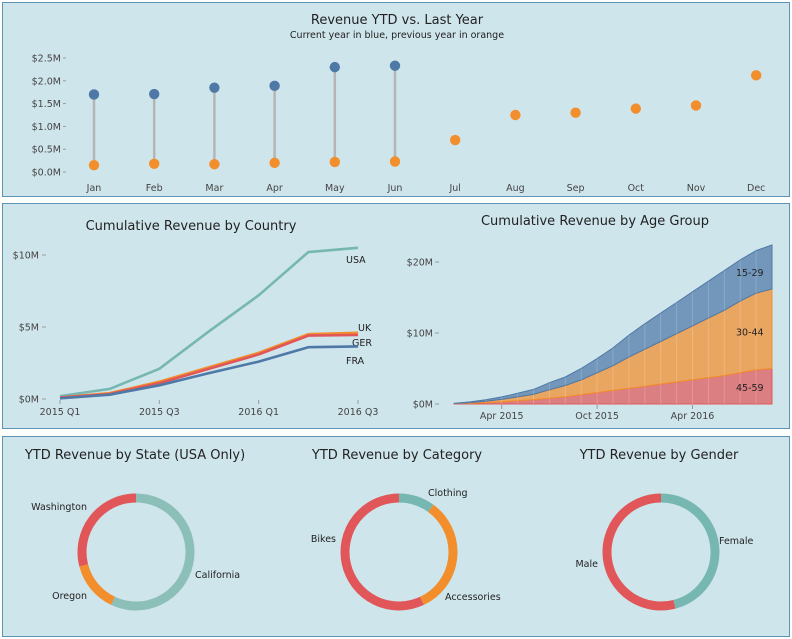 The width and height of the screenshot is (792, 639). Describe the element at coordinates (576, 188) in the screenshot. I see `x-tick-label: Sep` at that location.